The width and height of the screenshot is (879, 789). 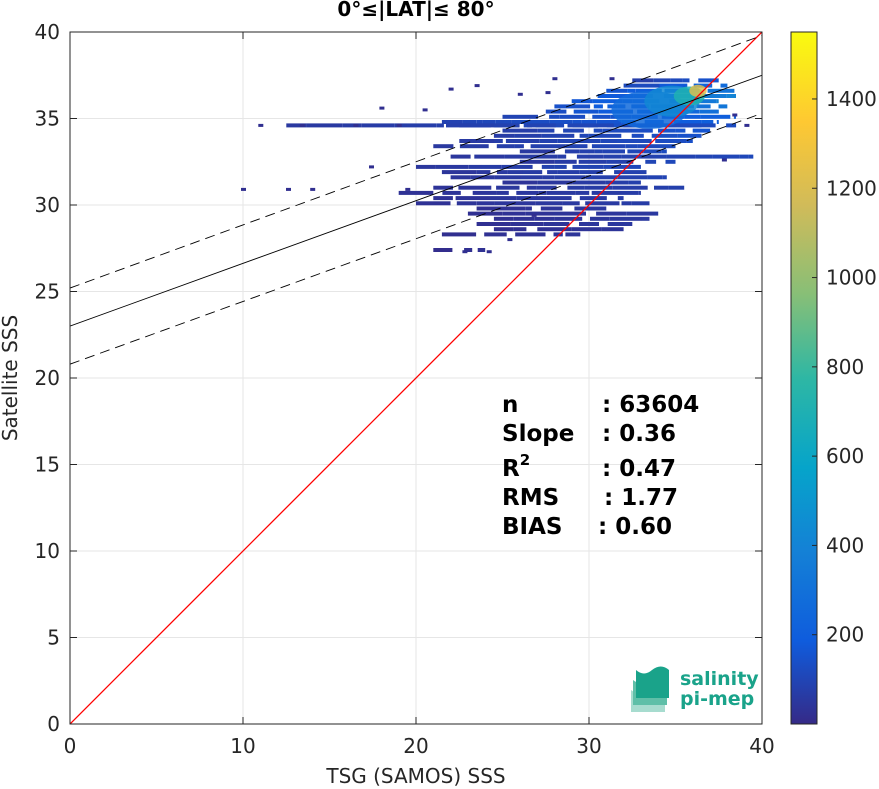 I want to click on logo-line-2: pi-mep, so click(x=717, y=699).